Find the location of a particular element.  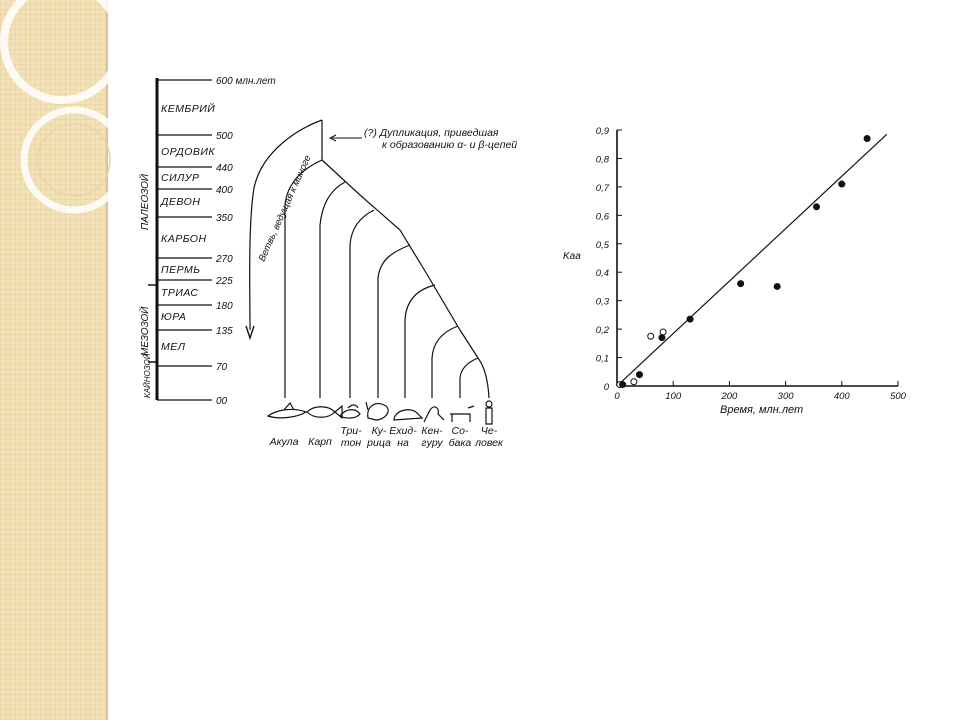

y-tick-label: 0,7 is located at coordinates (603, 188).